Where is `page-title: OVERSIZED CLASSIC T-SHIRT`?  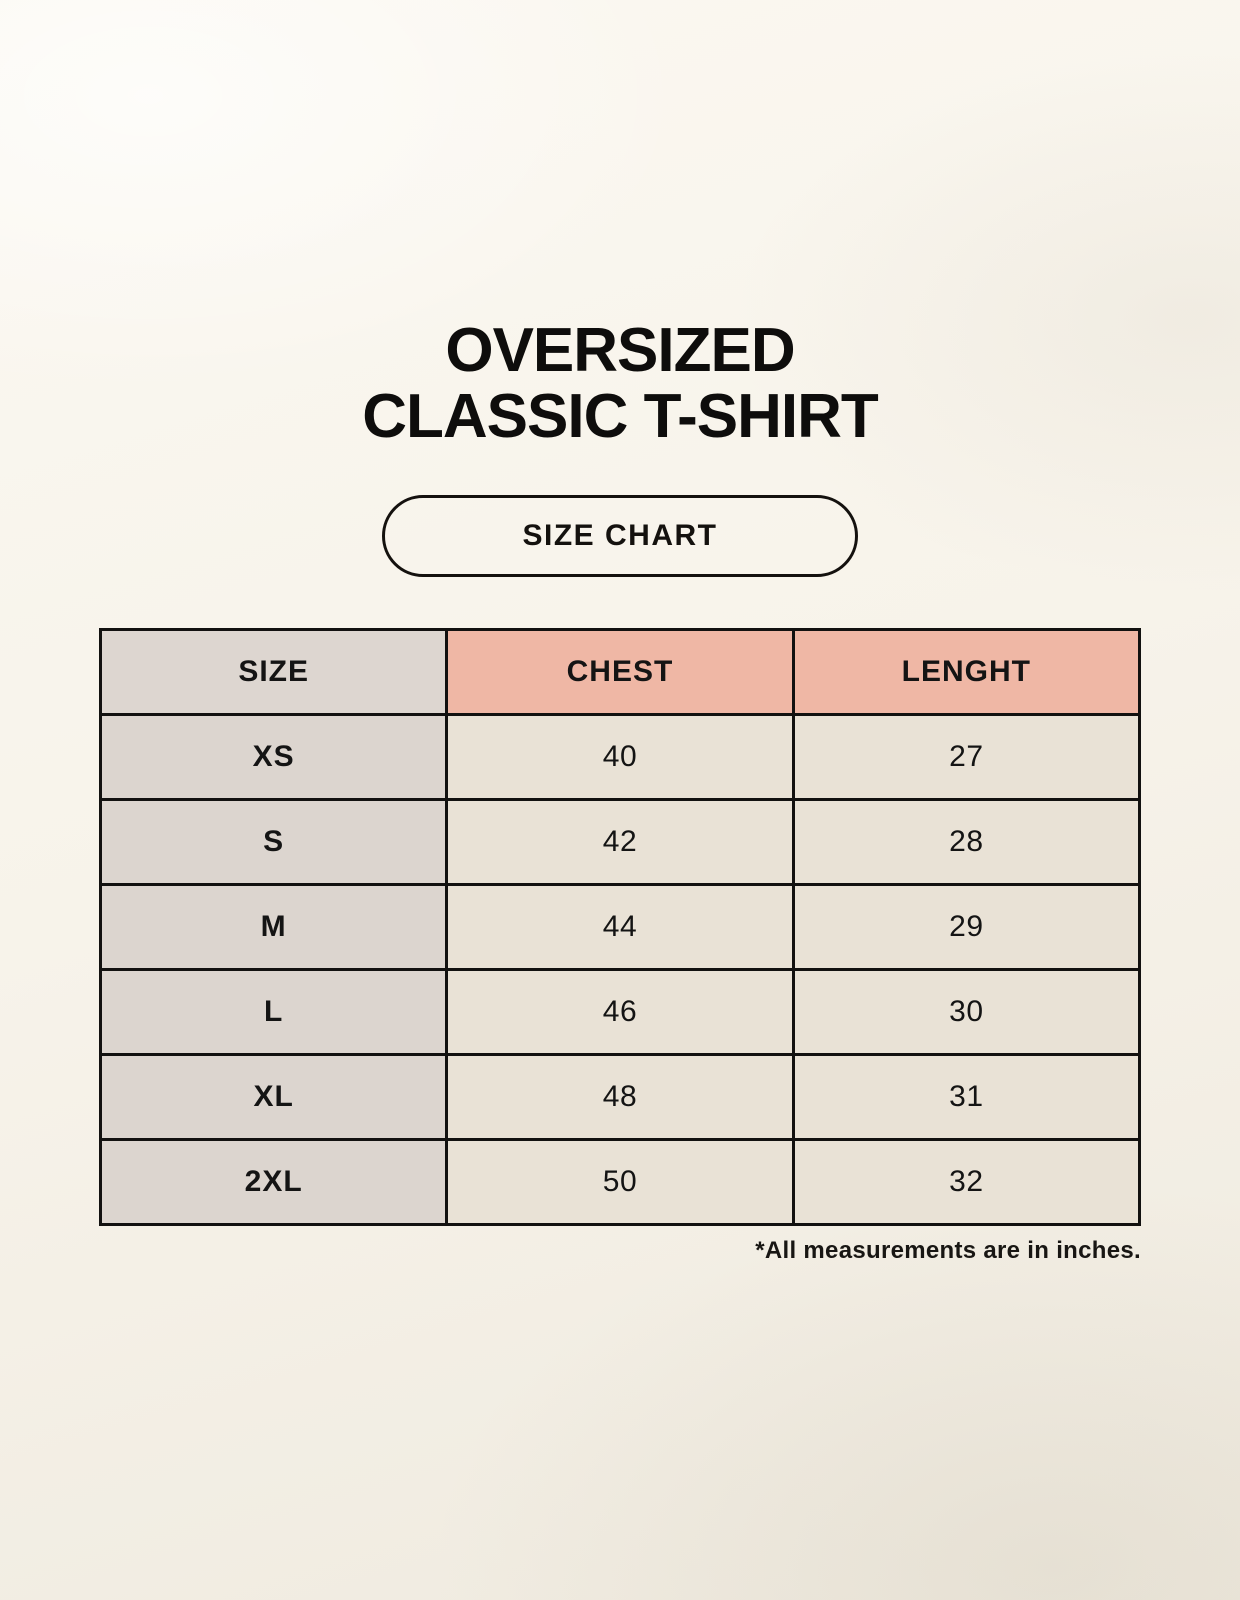 page-title: OVERSIZED CLASSIC T-SHIRT is located at coordinates (620, 384).